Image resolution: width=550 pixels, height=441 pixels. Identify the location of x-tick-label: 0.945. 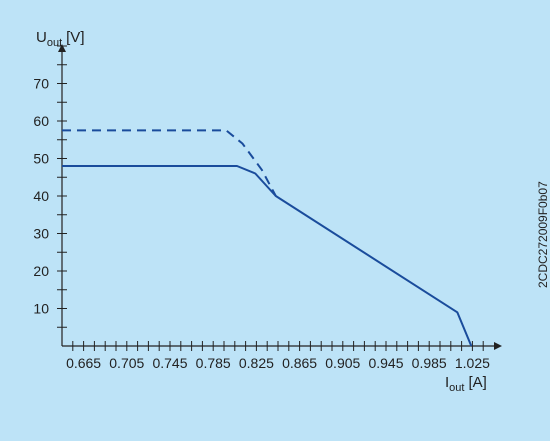
(385, 363).